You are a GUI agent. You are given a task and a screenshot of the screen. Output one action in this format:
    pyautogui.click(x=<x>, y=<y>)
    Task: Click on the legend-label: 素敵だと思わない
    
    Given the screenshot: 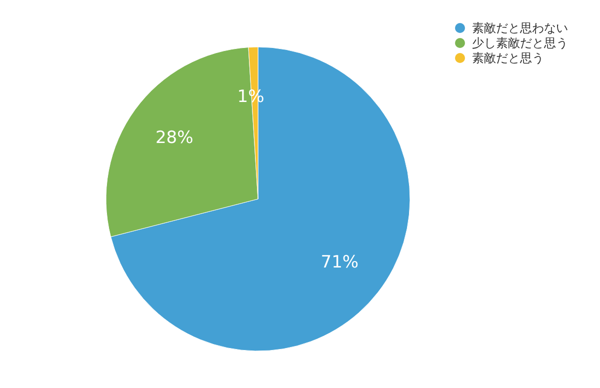 What is the action you would take?
    pyautogui.click(x=520, y=28)
    